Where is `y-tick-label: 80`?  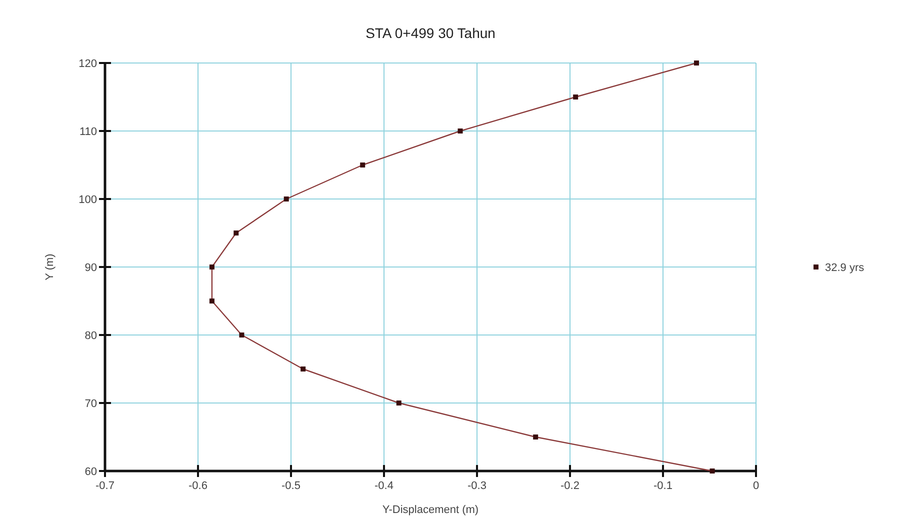 y-tick-label: 80 is located at coordinates (90, 336).